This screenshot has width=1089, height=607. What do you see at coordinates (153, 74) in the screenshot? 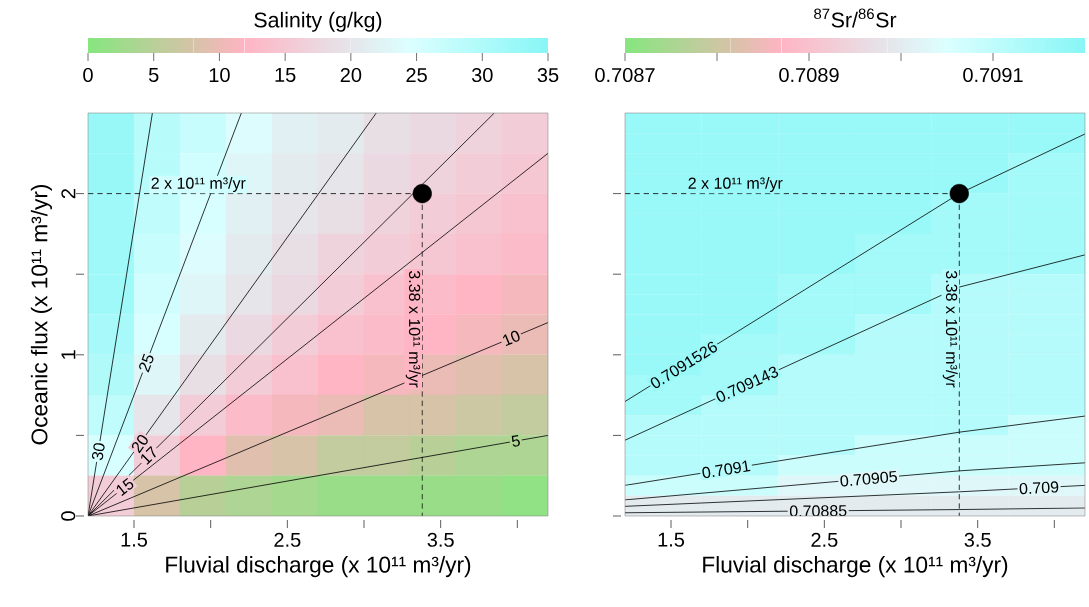
I see `color-bar-label: 5` at bounding box center [153, 74].